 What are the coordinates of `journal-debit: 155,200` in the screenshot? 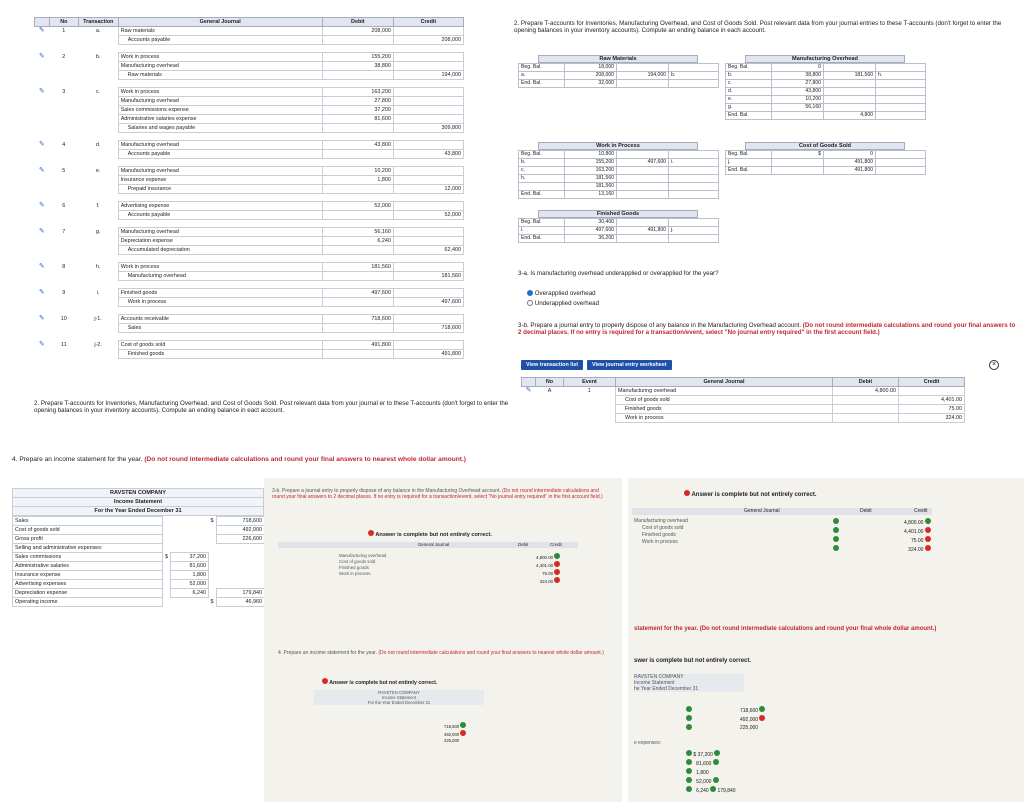 It's located at (357, 57).